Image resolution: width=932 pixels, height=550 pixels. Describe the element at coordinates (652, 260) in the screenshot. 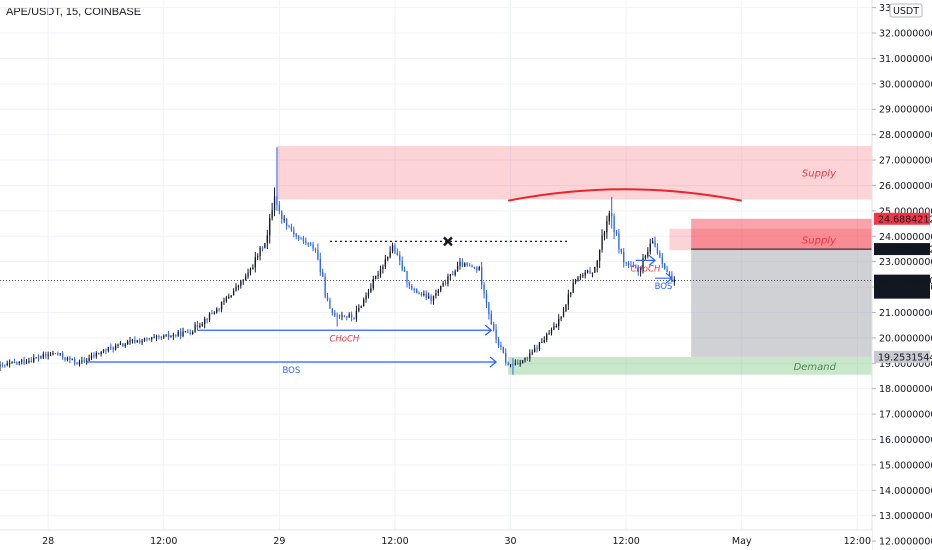

I see `arrow-head-icon` at that location.